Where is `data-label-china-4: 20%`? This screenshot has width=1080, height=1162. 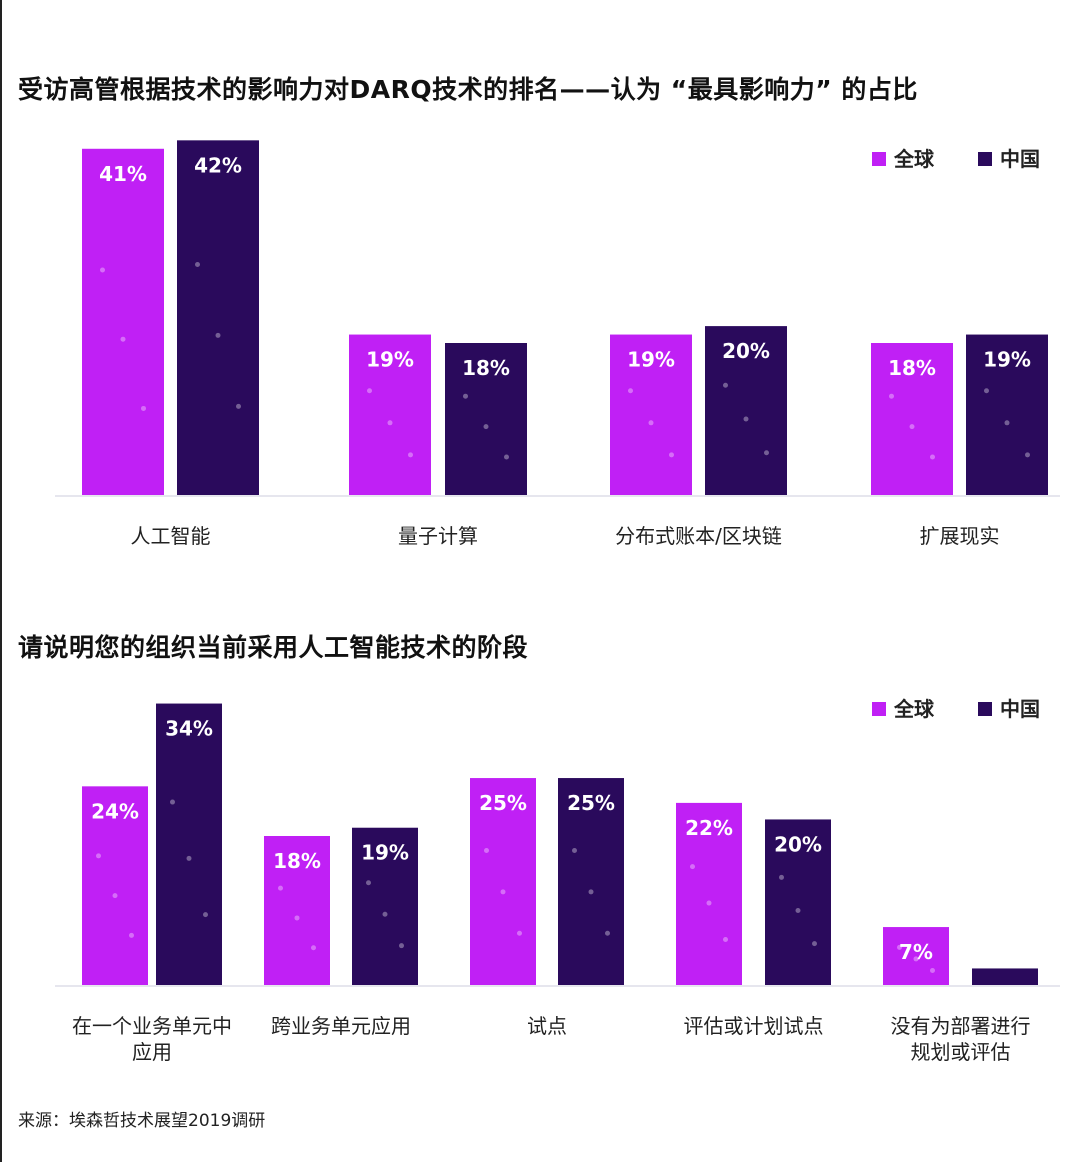
data-label-china-4: 20% is located at coordinates (798, 844).